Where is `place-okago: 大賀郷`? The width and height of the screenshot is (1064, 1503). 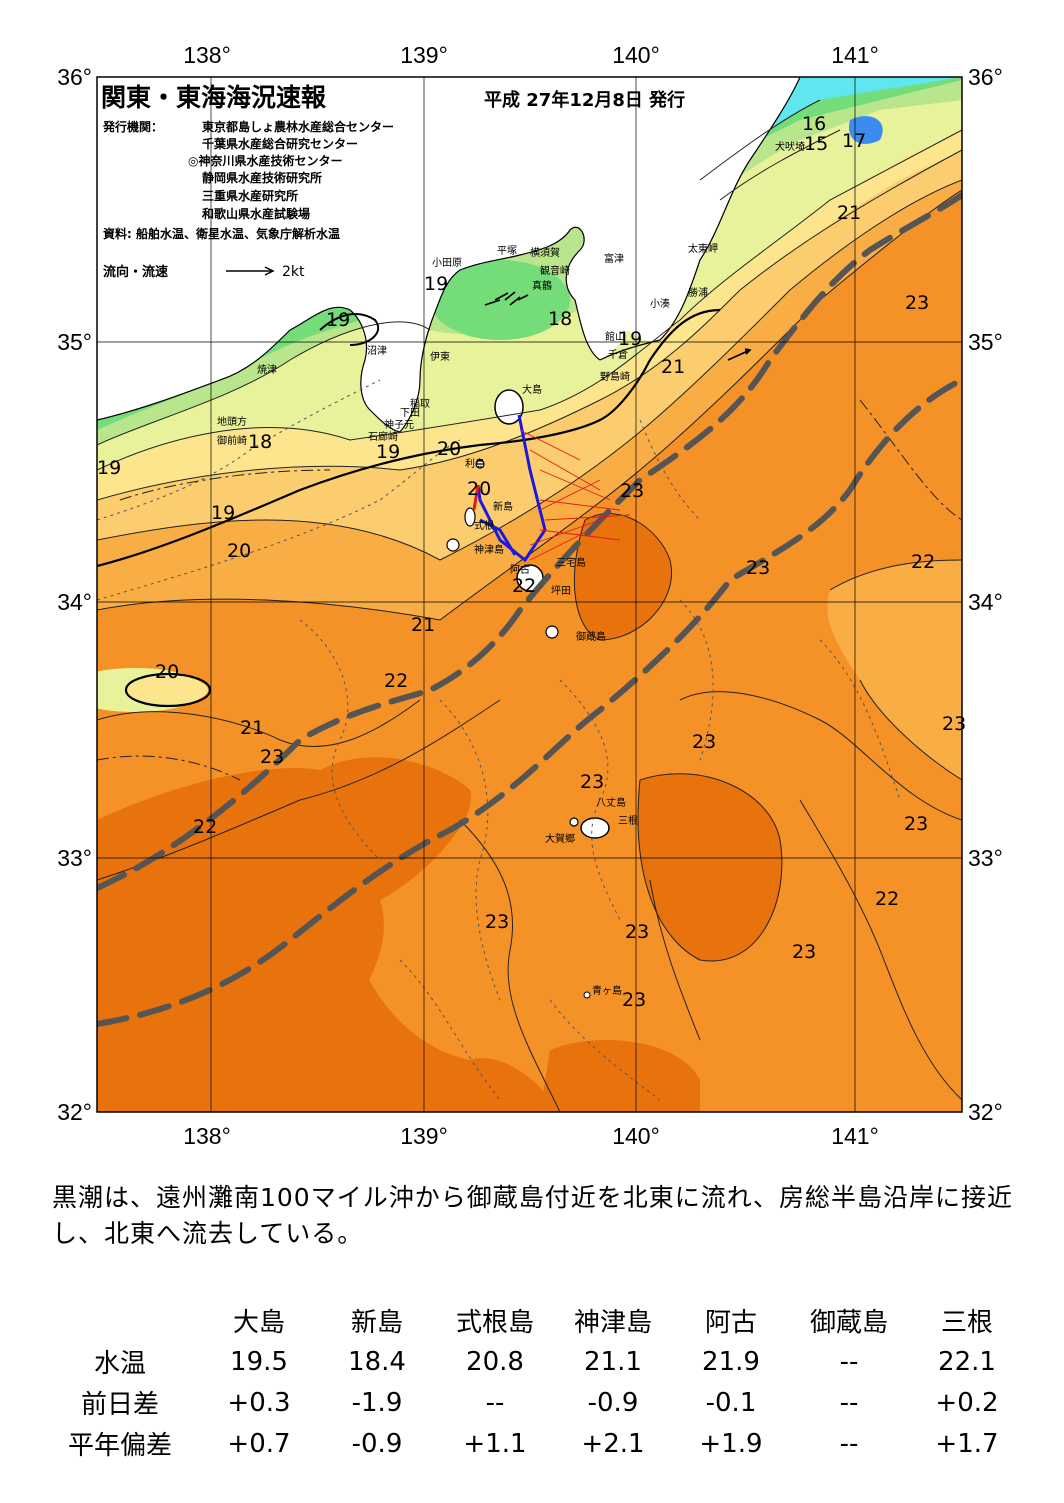 place-okago: 大賀郷 is located at coordinates (560, 838).